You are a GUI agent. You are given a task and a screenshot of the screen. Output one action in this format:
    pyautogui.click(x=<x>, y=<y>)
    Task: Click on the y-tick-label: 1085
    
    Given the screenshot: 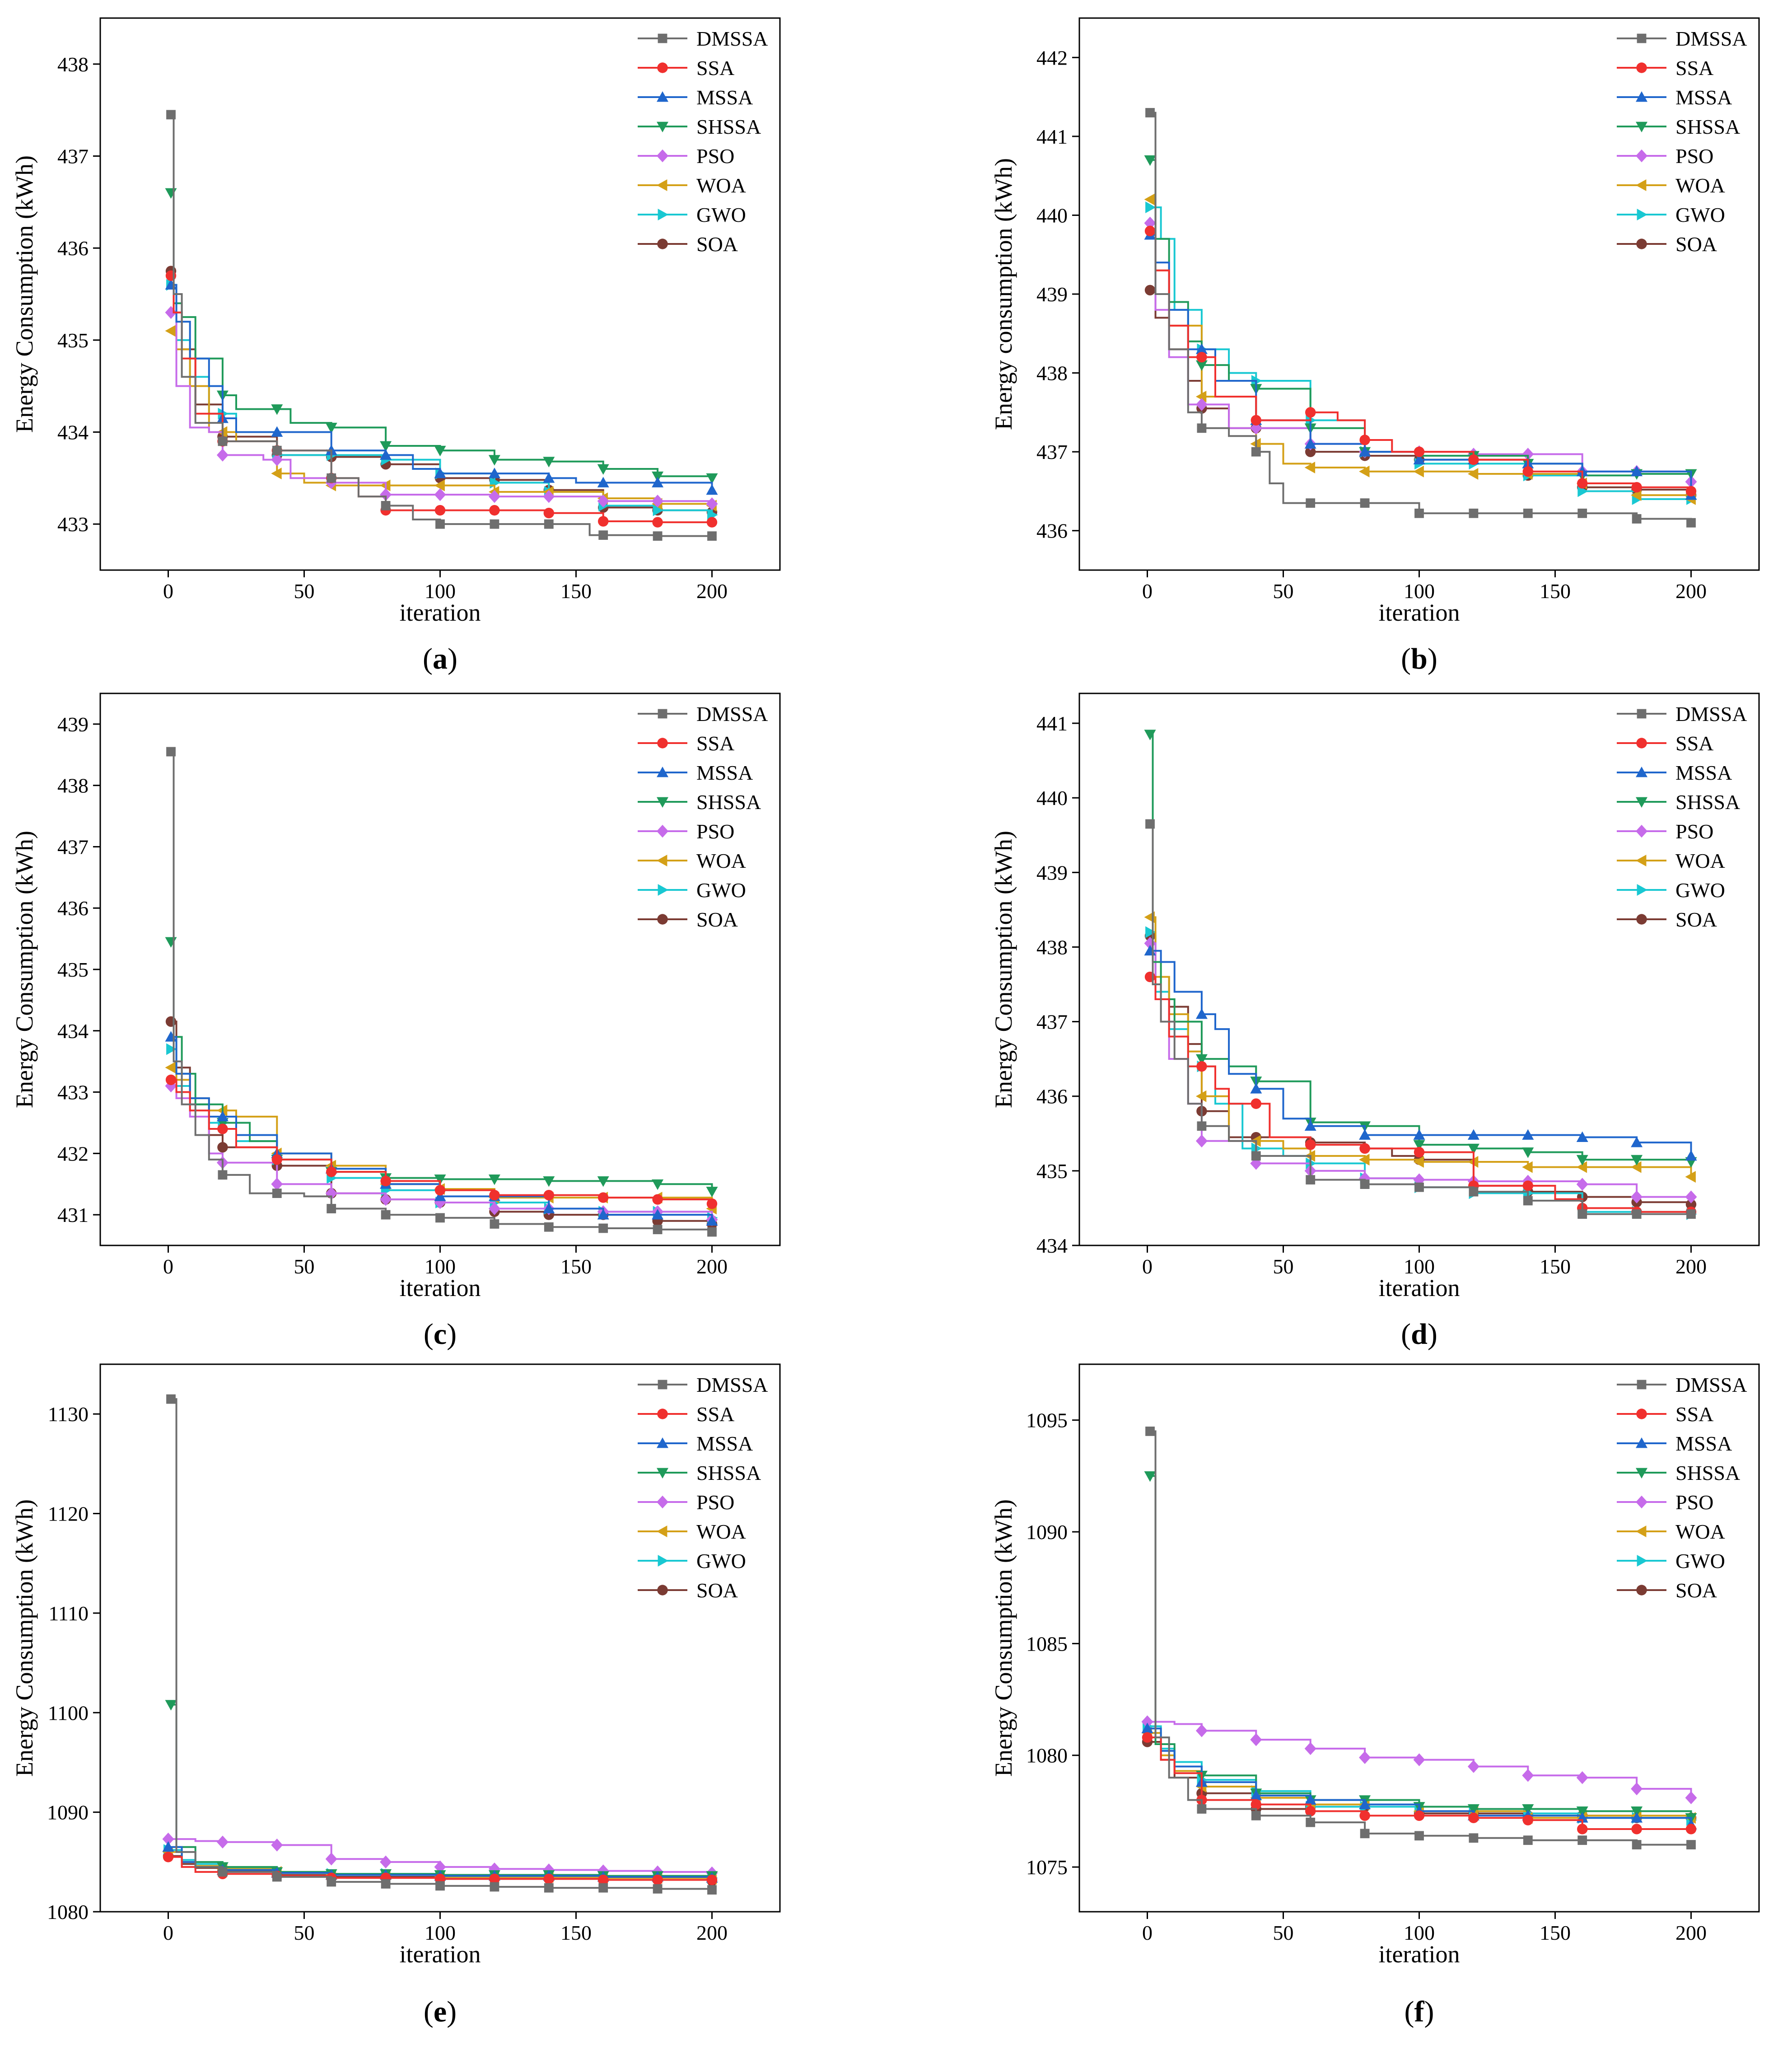 What is the action you would take?
    pyautogui.click(x=1047, y=1644)
    